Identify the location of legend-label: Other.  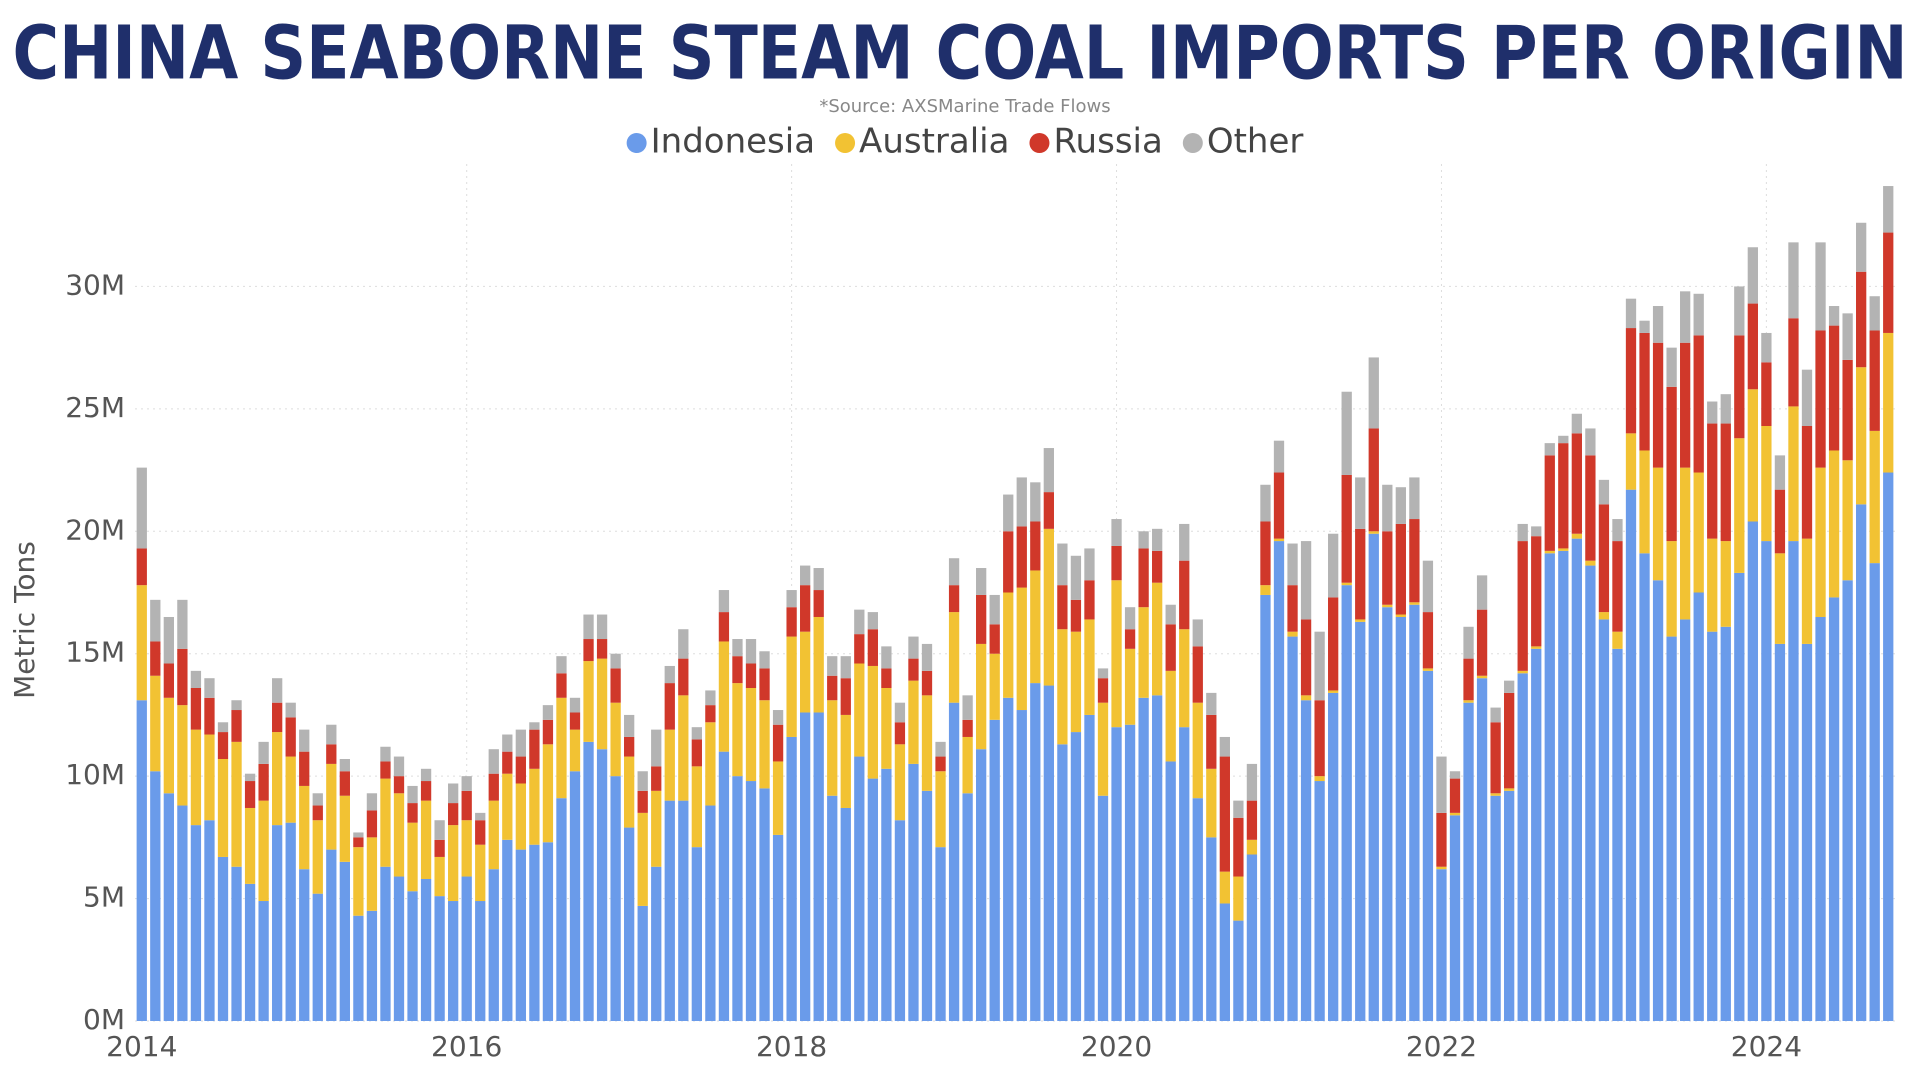
(1255, 142).